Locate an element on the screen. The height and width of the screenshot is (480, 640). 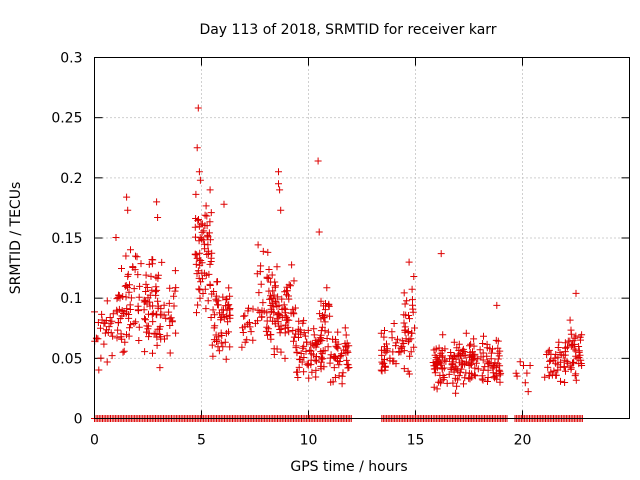
y-tick-label: 0.1 is located at coordinates (71, 299).